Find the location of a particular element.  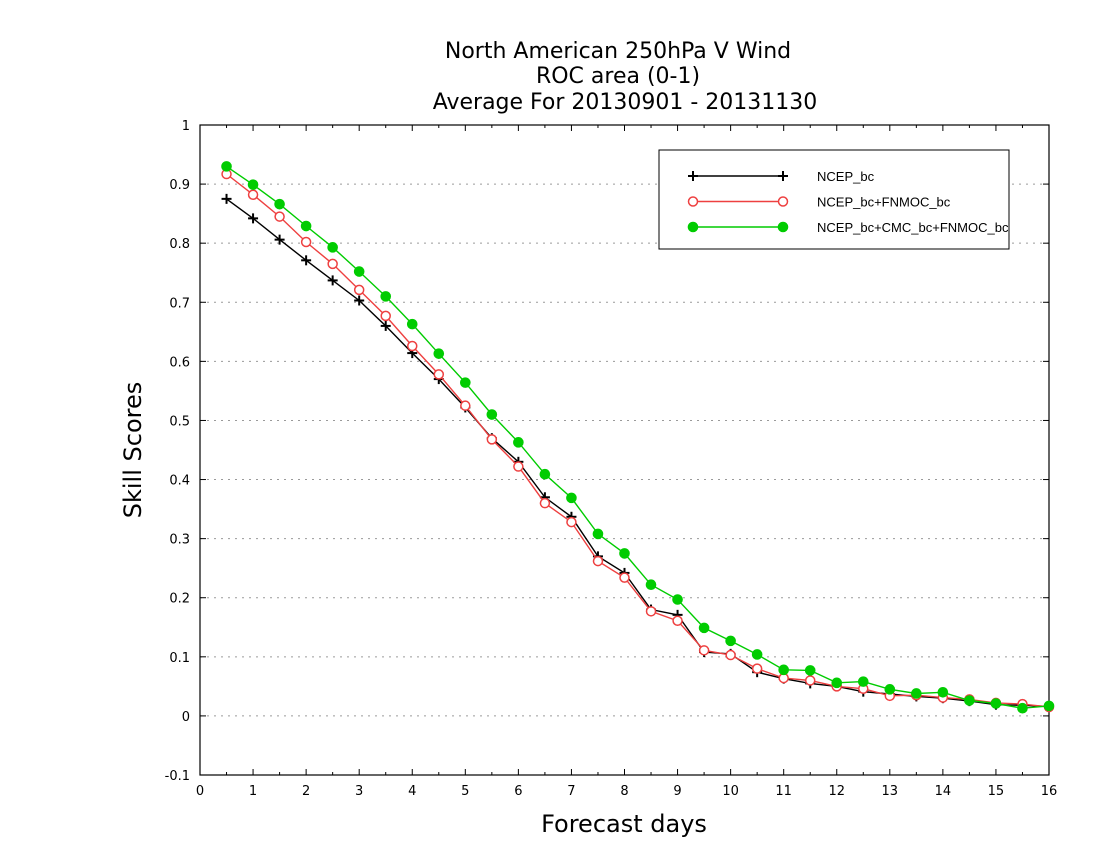

x-tick-label: 7 is located at coordinates (571, 791).